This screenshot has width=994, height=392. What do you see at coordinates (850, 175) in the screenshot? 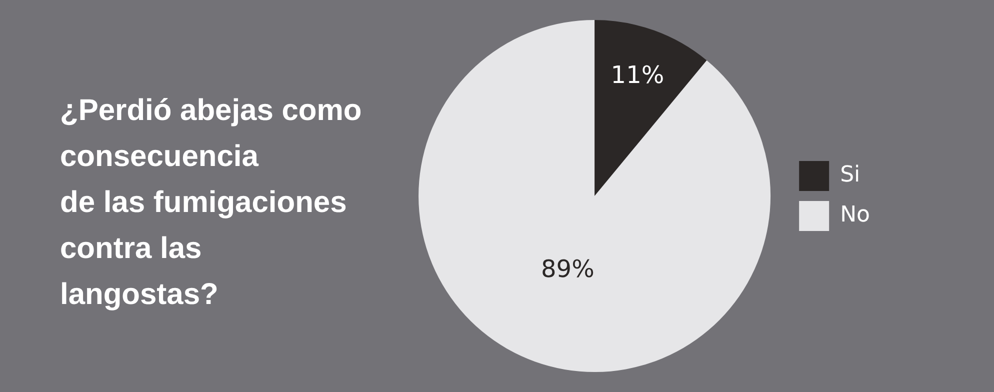
I see `legend-label: Si` at bounding box center [850, 175].